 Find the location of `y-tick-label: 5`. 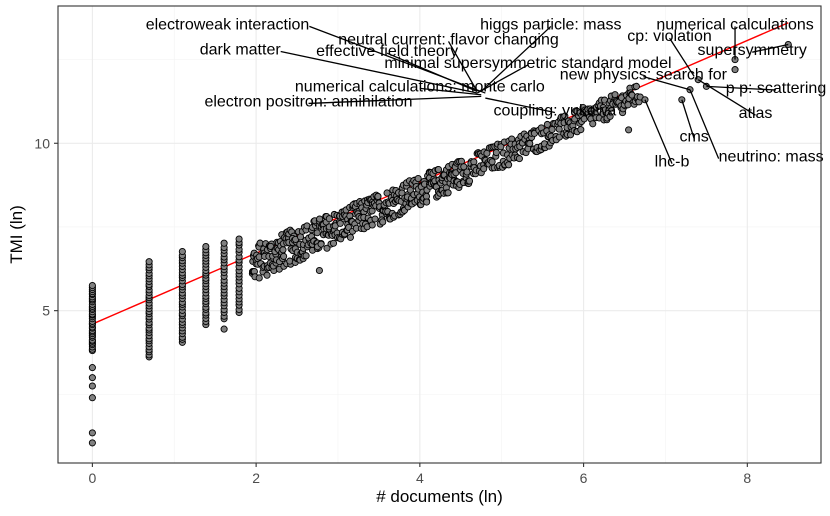

y-tick-label: 5 is located at coordinates (46, 311).